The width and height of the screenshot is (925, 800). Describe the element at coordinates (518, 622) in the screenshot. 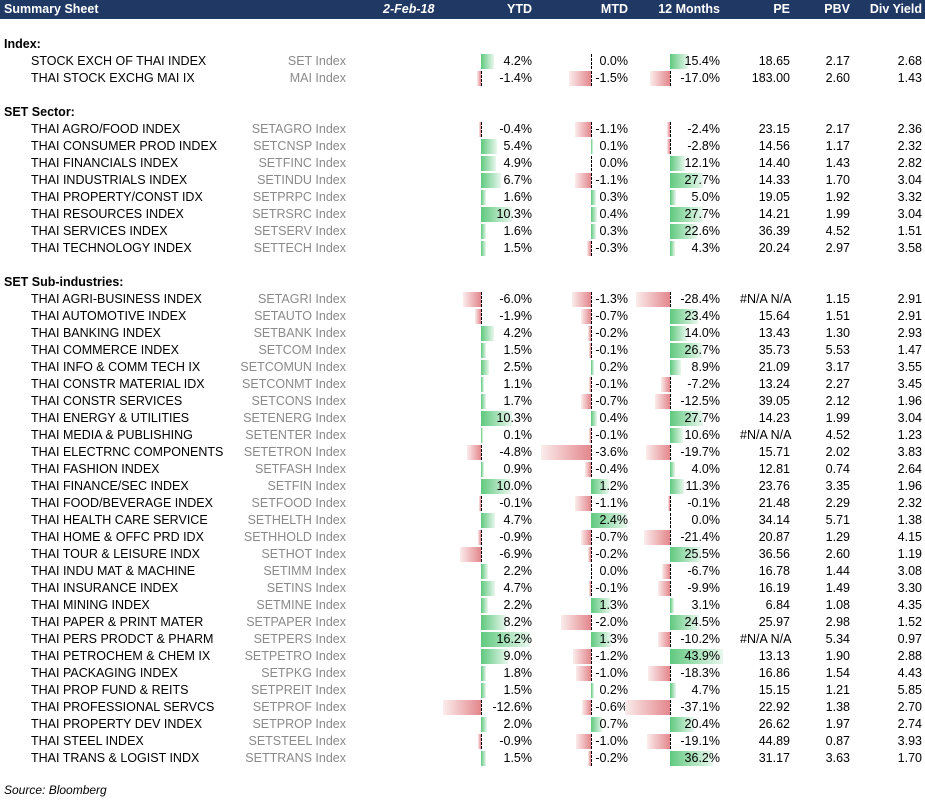

I see `ytd-value: 8.2%` at that location.